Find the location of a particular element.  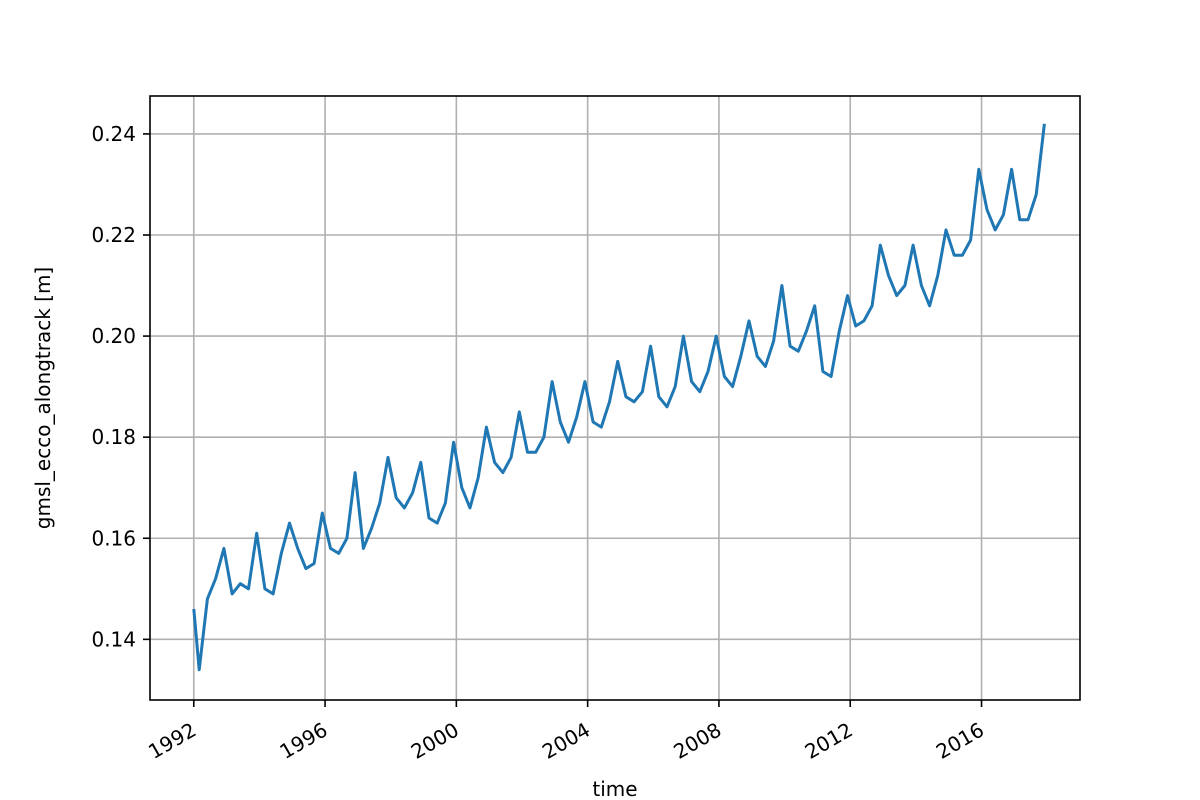

y-tick-label: 0.24 is located at coordinates (113, 134).